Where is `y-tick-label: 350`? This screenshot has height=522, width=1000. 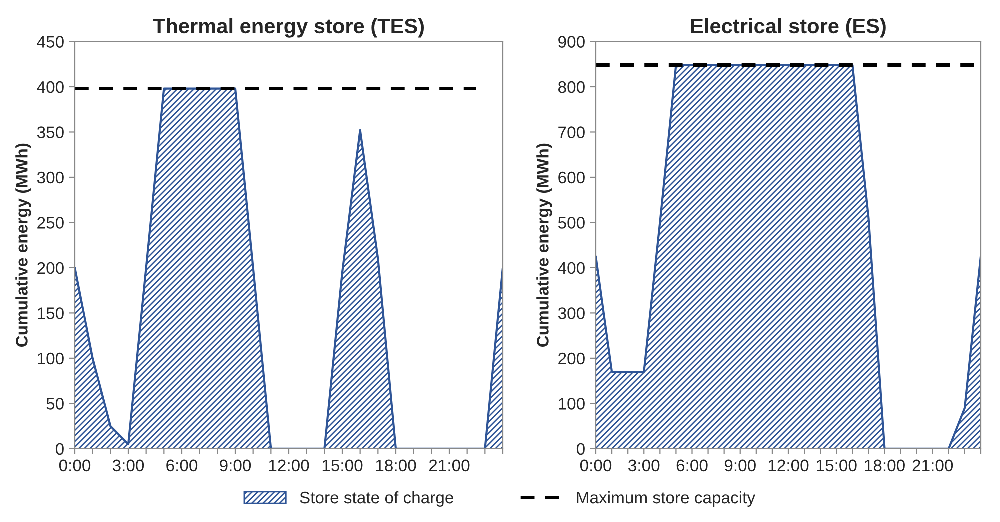 y-tick-label: 350 is located at coordinates (50, 132).